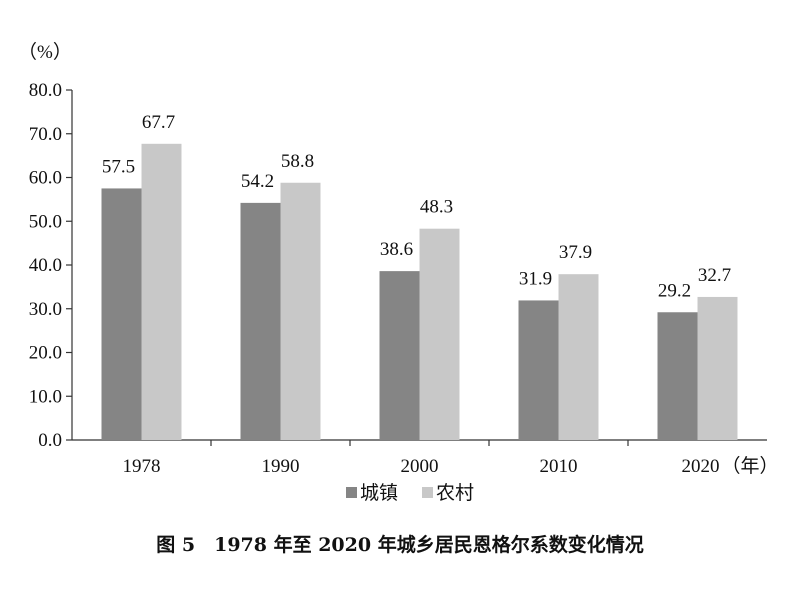 Image resolution: width=800 pixels, height=590 pixels. I want to click on data-label: 37.9, so click(575, 252).